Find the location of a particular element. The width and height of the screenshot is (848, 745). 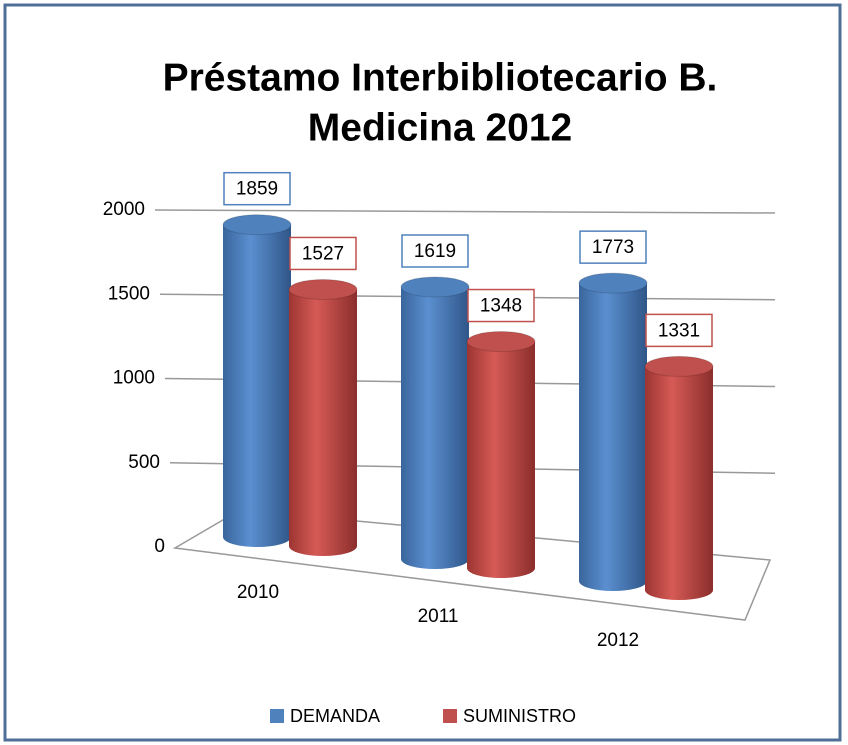

value-label: 1331 is located at coordinates (679, 330).